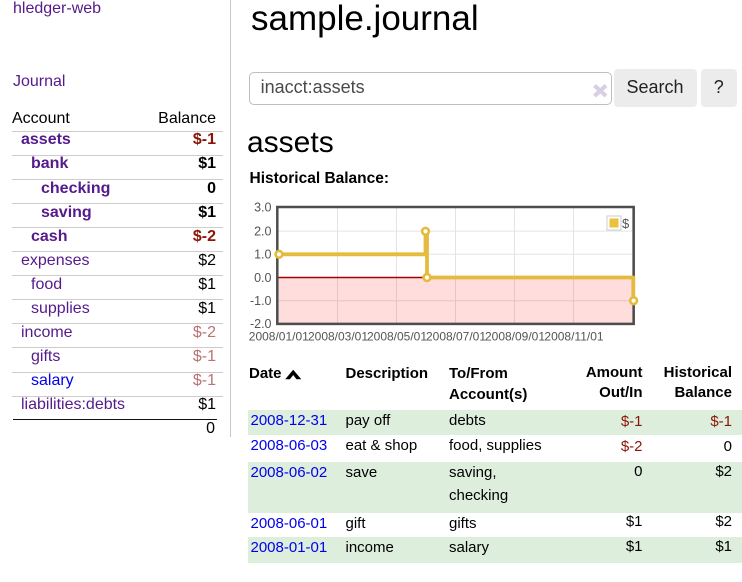  I want to click on svg-text: -2.0, so click(261, 324).